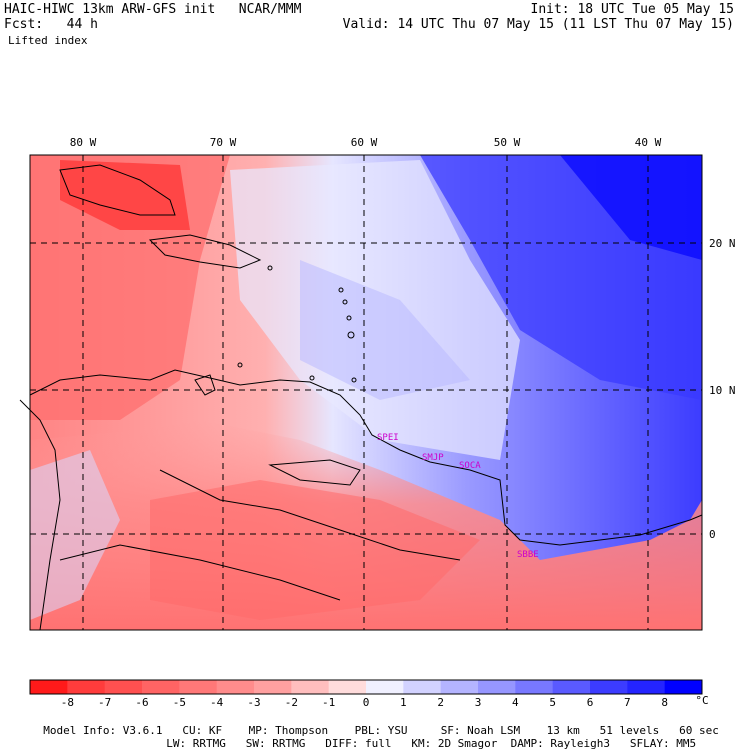 The image size is (740, 750). Describe the element at coordinates (381, 730) in the screenshot. I see `pbl-scheme: PBL: YSU` at that location.